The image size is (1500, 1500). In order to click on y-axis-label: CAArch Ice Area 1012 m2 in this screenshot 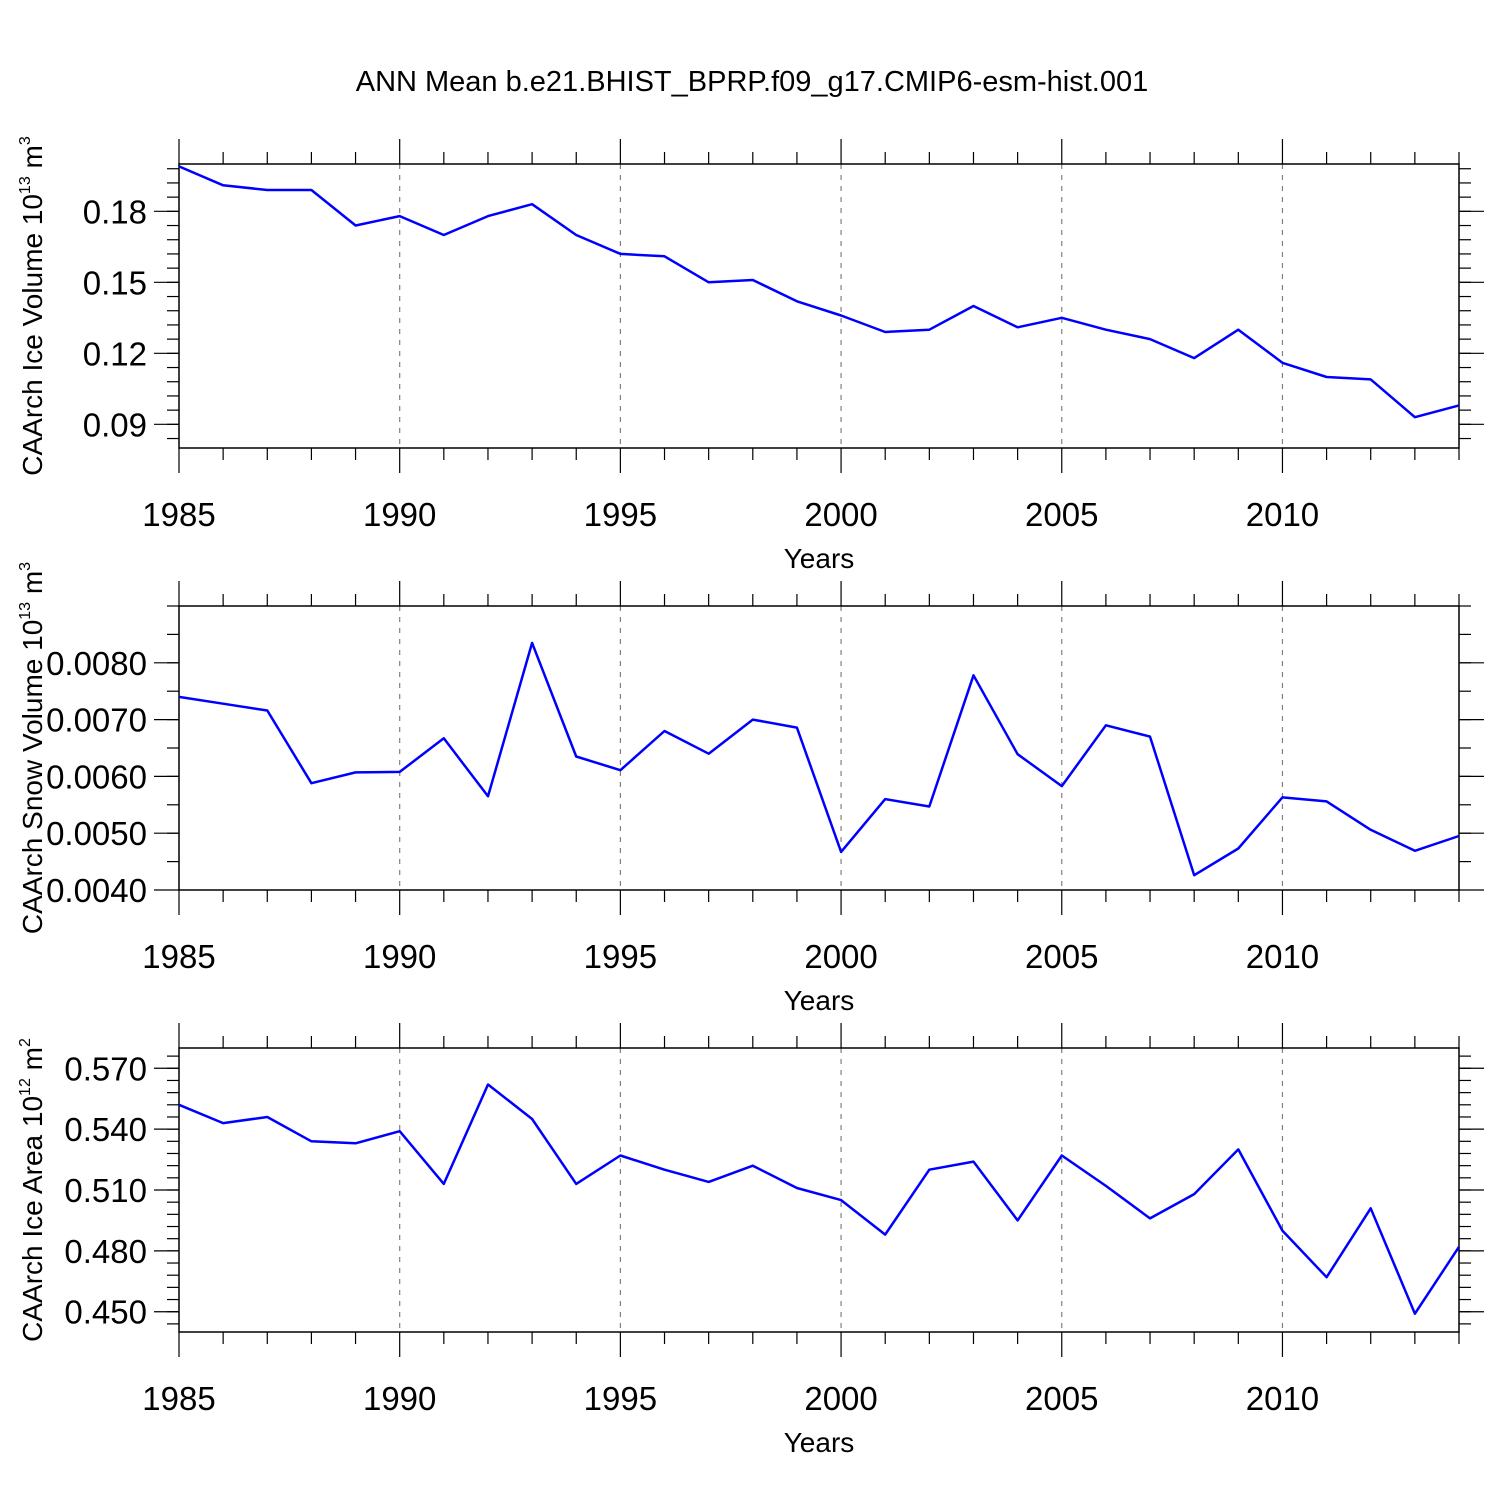, I will do `click(32, 1190)`.